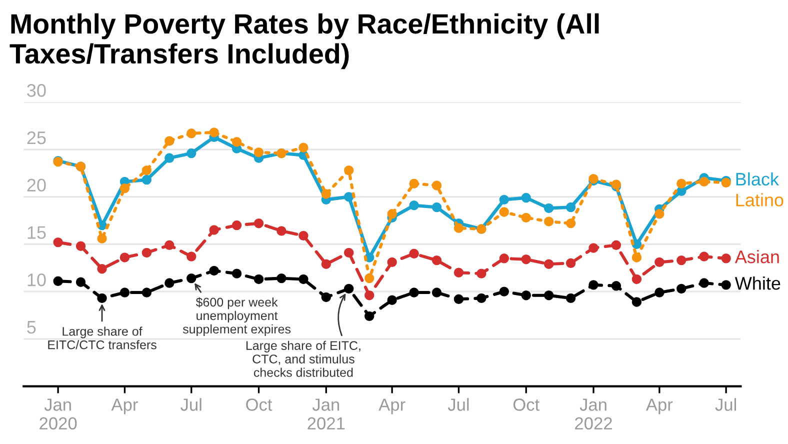 This screenshot has width=788, height=444. Describe the element at coordinates (758, 179) in the screenshot. I see `series-label: Black` at that location.